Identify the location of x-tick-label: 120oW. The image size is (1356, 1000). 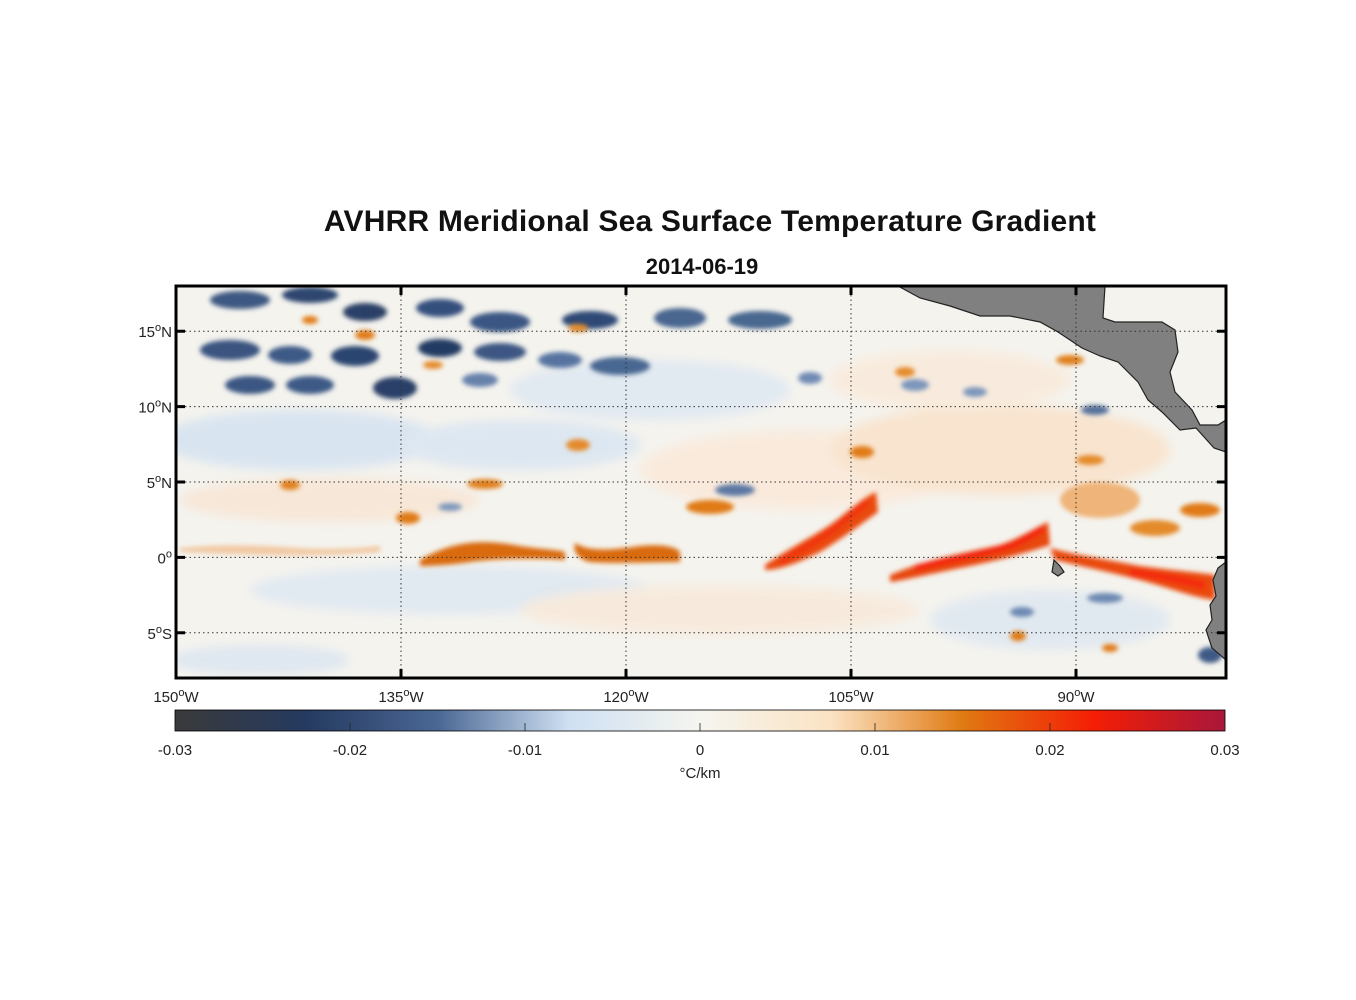
(626, 696).